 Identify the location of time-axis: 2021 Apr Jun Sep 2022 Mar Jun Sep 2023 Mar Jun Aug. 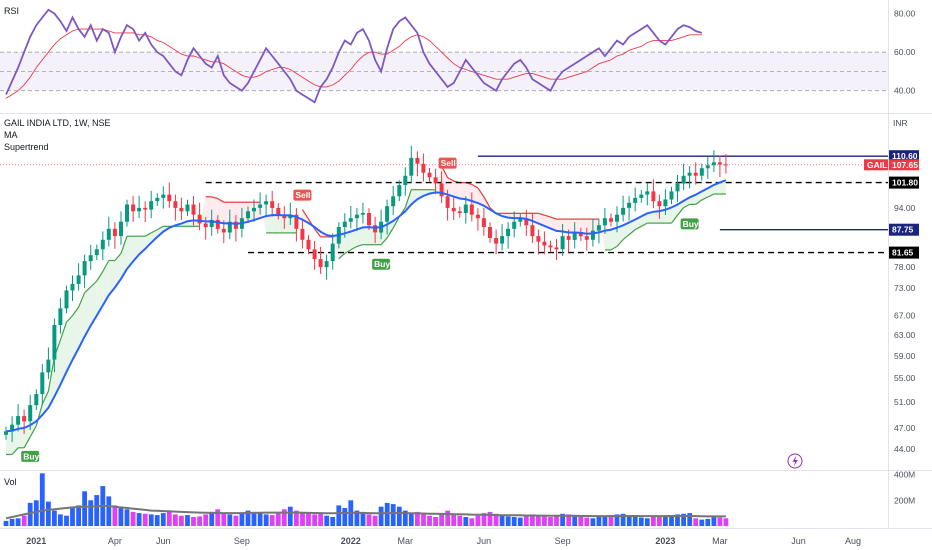
(443, 541).